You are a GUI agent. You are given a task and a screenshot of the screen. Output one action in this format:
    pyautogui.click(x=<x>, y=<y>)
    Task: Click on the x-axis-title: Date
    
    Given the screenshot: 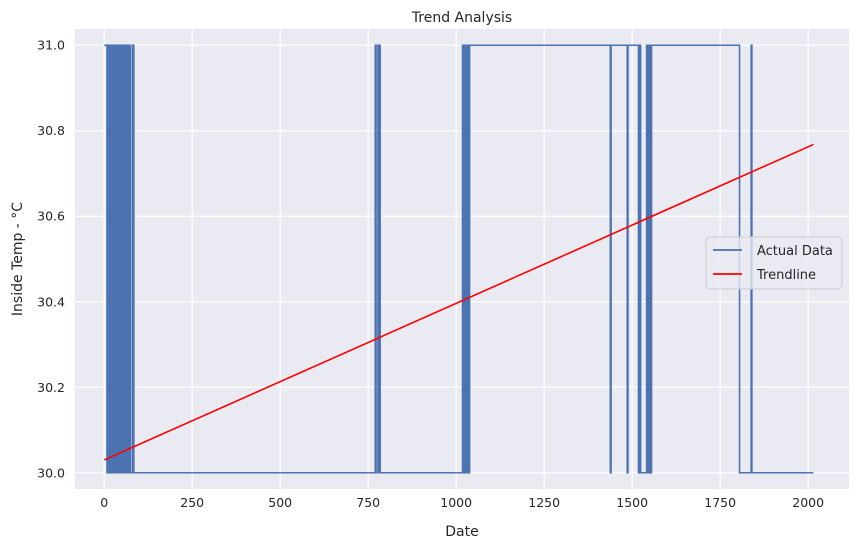 What is the action you would take?
    pyautogui.click(x=461, y=532)
    